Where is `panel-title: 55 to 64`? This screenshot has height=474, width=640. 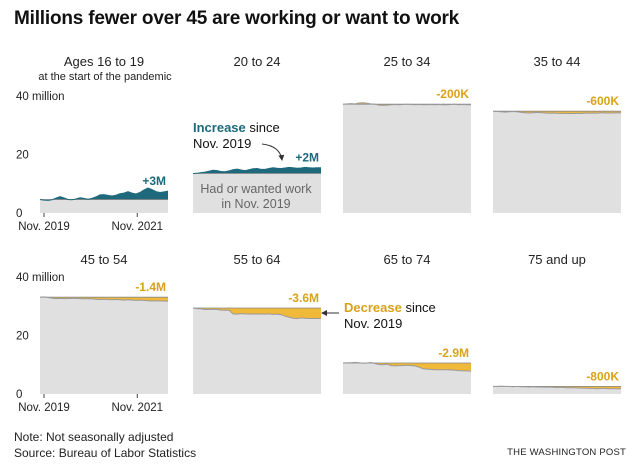 panel-title: 55 to 64 is located at coordinates (257, 259).